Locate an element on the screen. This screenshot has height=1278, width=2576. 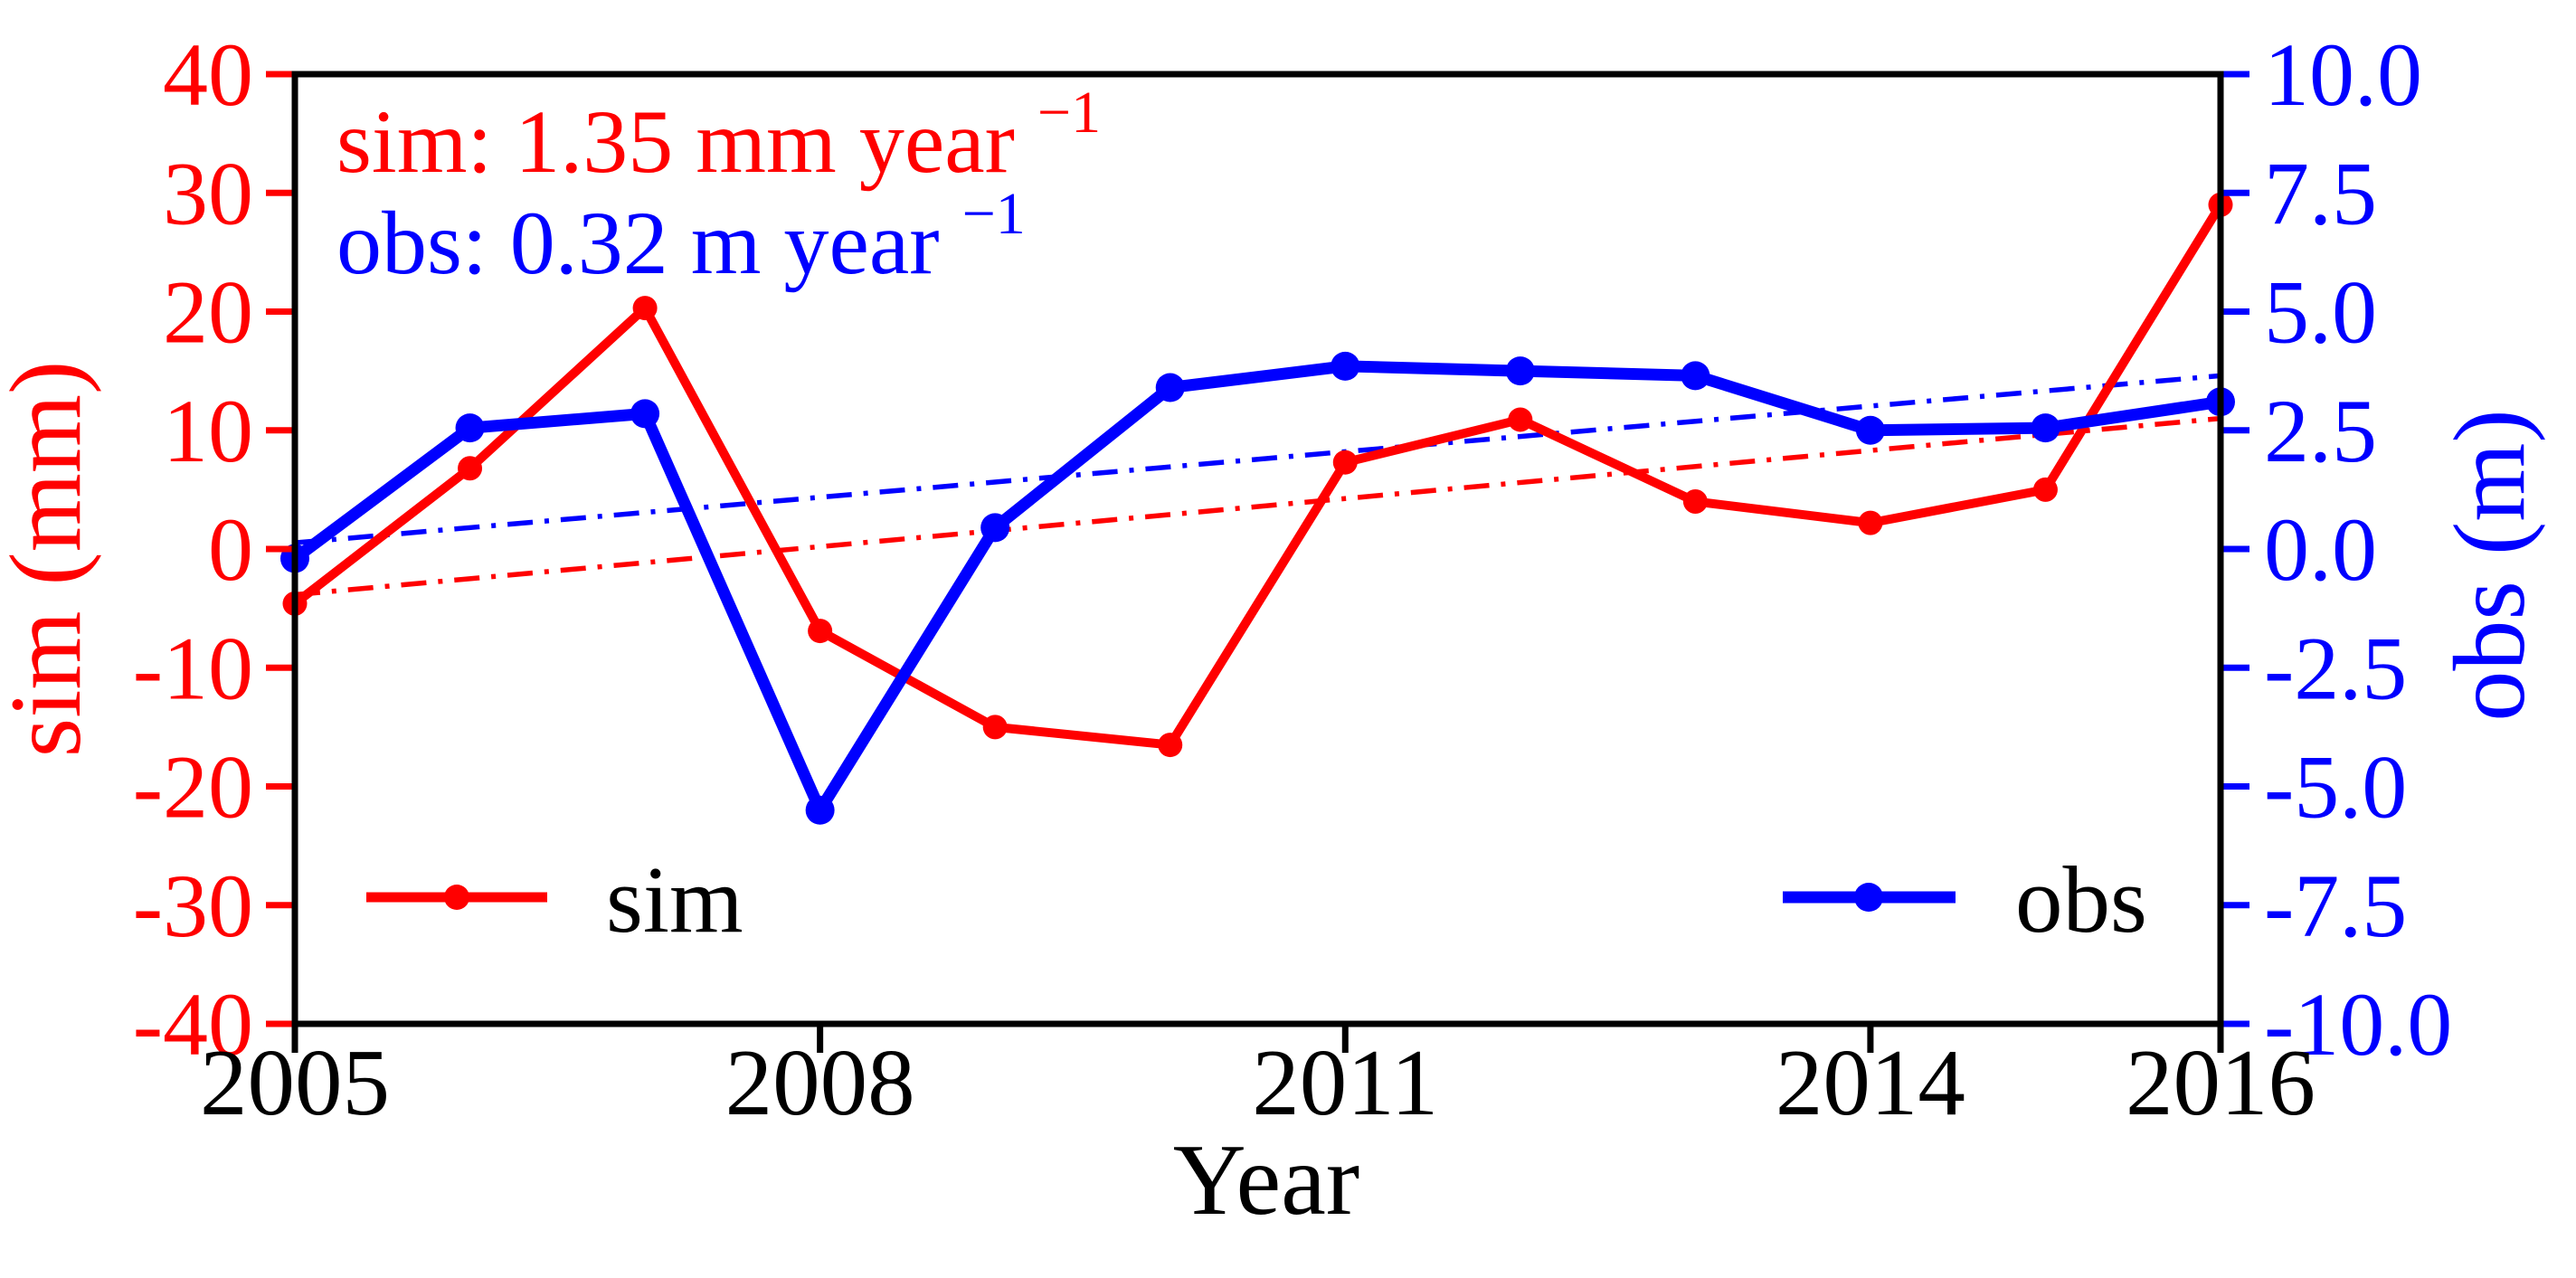
obs-data-point-2015 is located at coordinates (2045, 428).